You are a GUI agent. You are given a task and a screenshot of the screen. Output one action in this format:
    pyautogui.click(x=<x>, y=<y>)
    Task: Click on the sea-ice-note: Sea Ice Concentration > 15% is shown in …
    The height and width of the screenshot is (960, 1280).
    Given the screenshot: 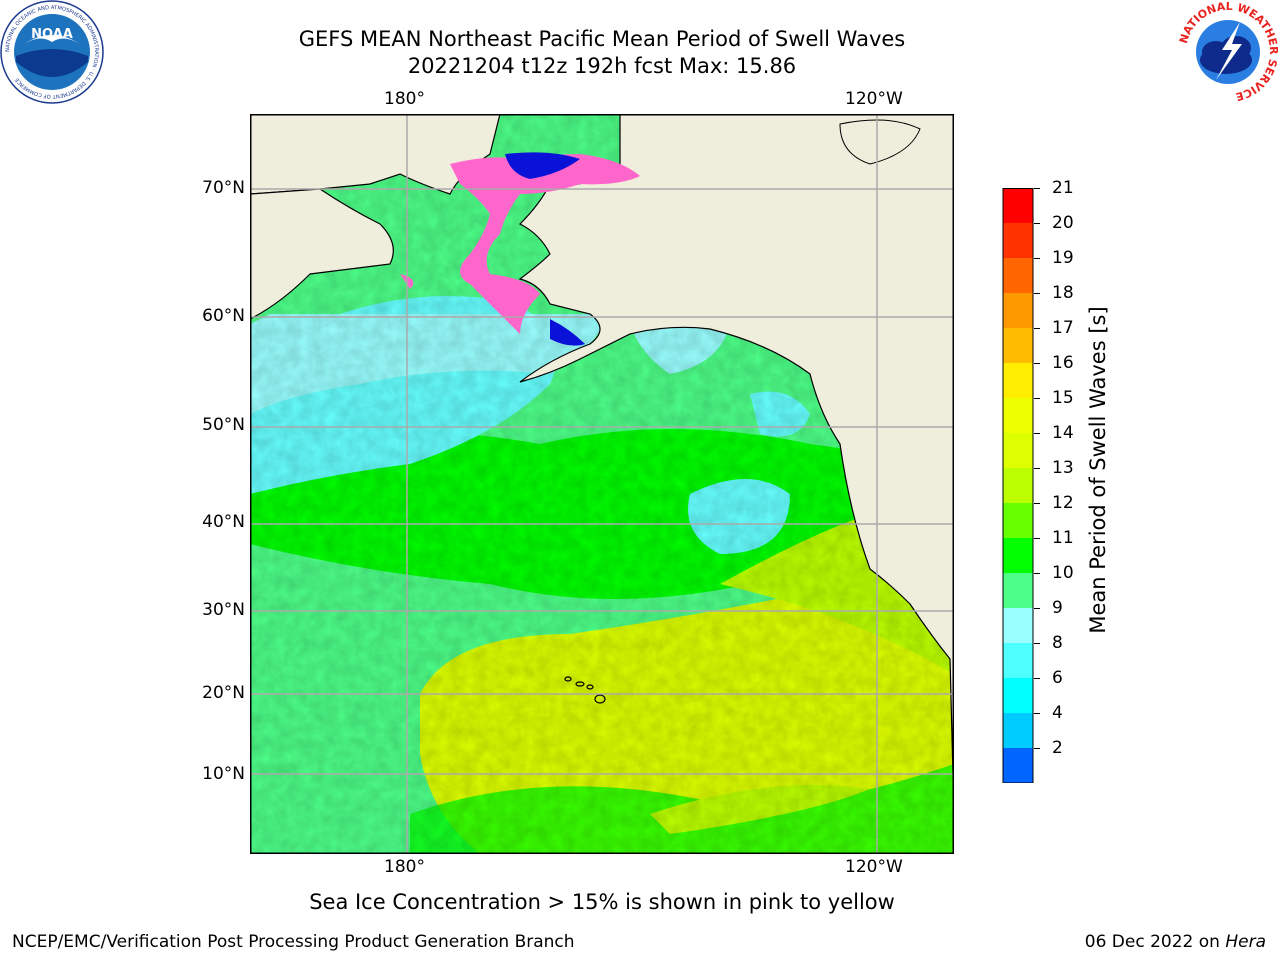 What is the action you would take?
    pyautogui.click(x=602, y=902)
    